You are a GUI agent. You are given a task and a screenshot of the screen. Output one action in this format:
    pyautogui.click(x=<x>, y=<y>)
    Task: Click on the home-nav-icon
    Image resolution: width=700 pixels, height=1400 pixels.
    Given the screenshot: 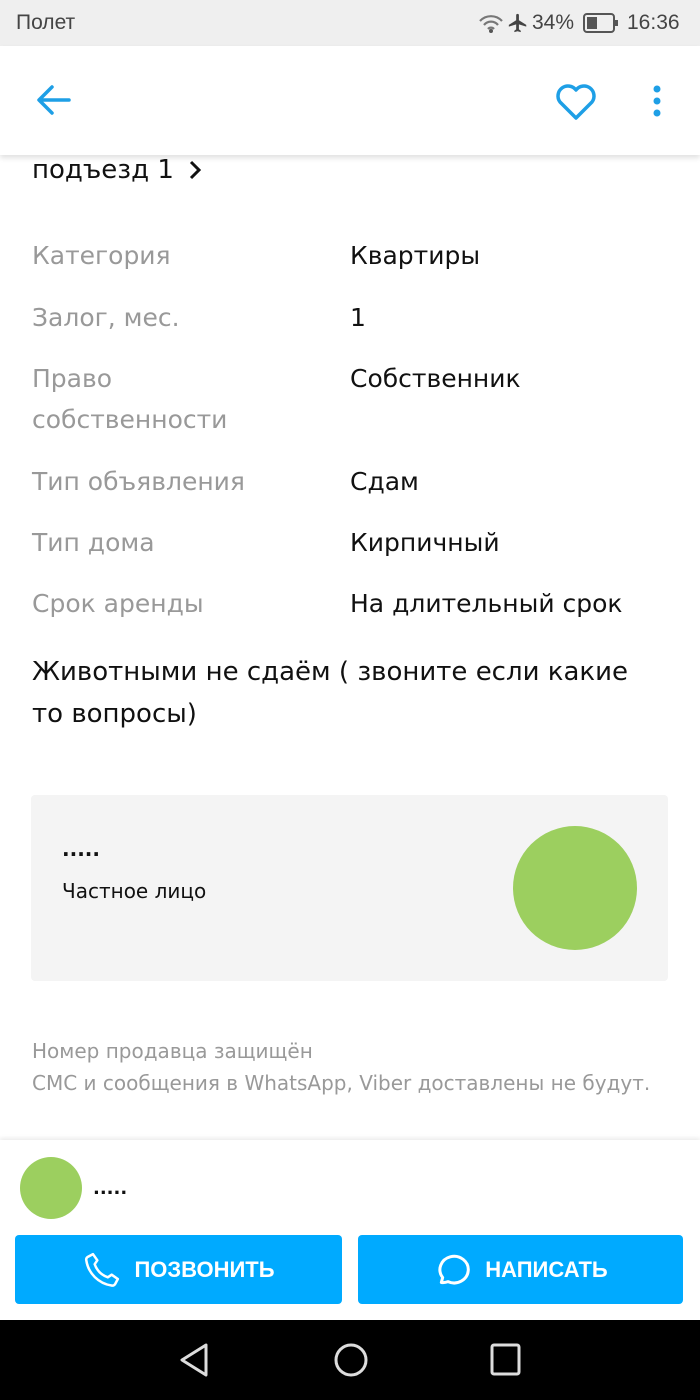 What is the action you would take?
    pyautogui.click(x=351, y=1360)
    